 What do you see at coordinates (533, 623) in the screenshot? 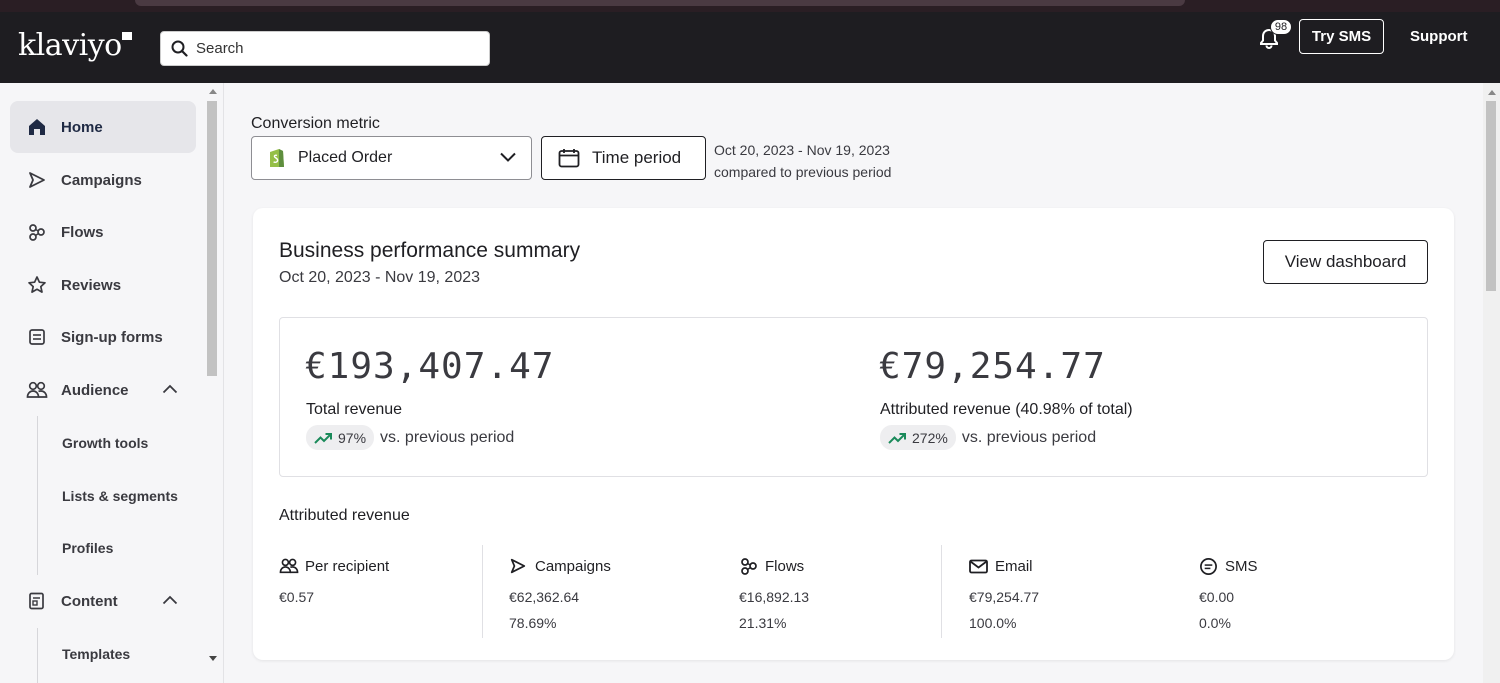
I see `column-percent: 78.69%` at bounding box center [533, 623].